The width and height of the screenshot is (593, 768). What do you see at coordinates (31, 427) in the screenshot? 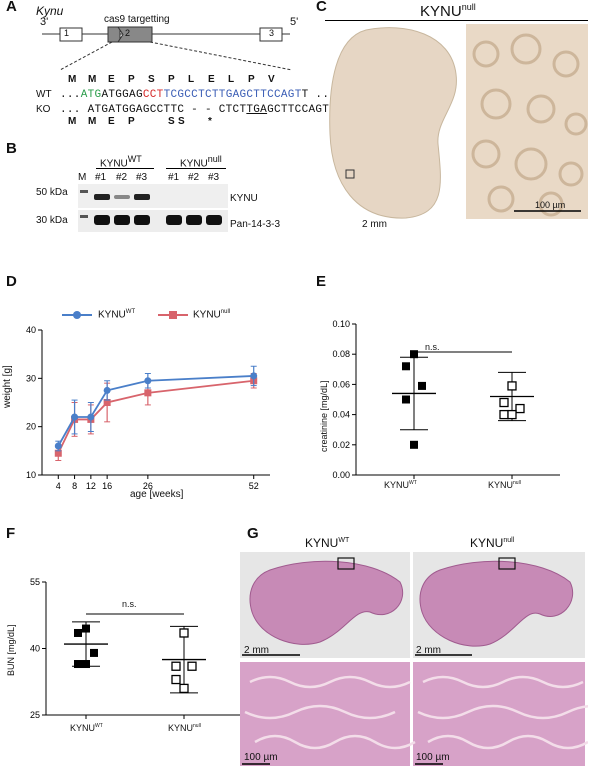
I see `d-ytick-label: 20` at bounding box center [31, 427].